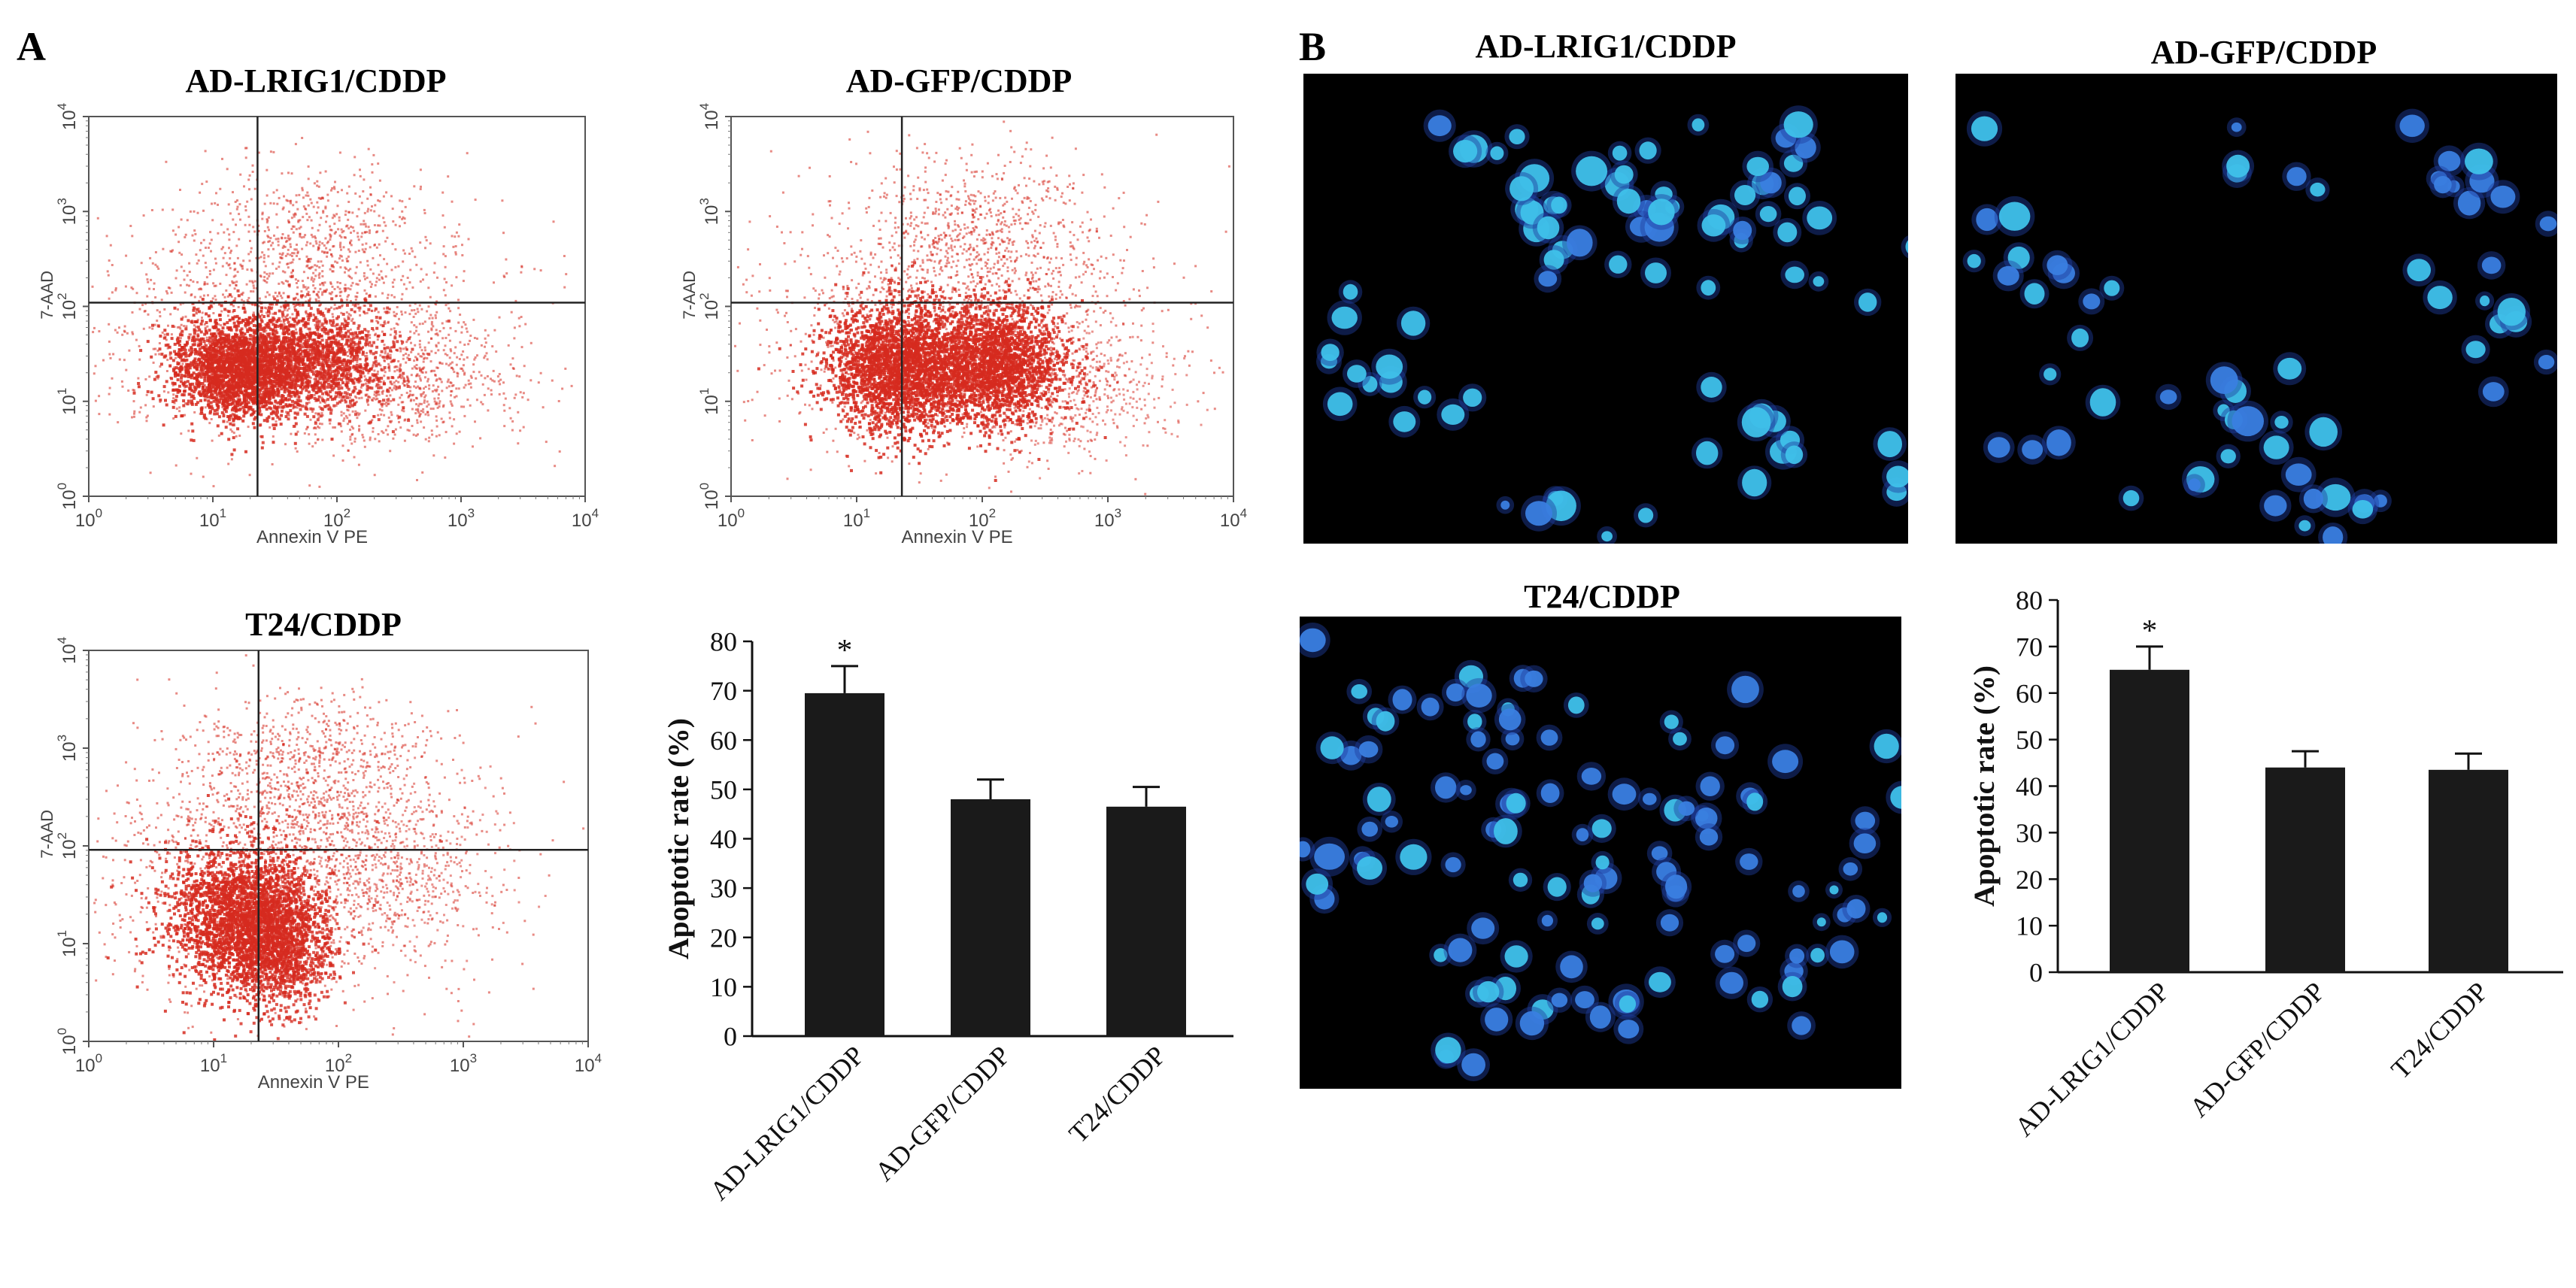 This screenshot has height=1288, width=2576. Describe the element at coordinates (959, 80) in the screenshot. I see `flow-title-ad-gfp: AD-GFP/CDDP` at that location.